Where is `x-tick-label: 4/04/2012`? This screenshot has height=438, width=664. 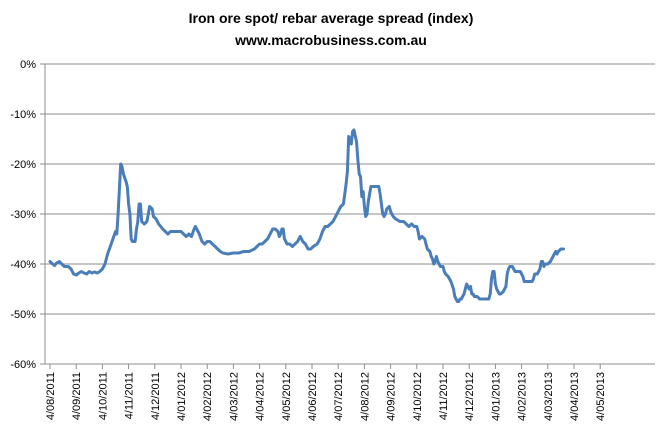 x-tick-label: 4/04/2012 is located at coordinates (261, 396).